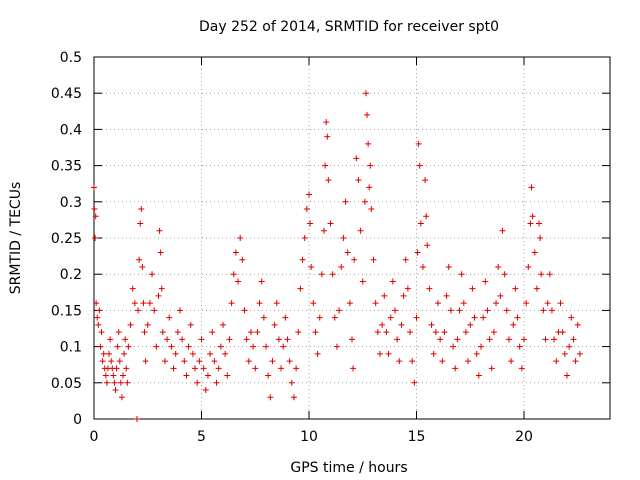 The width and height of the screenshot is (640, 480). Describe the element at coordinates (66, 239) in the screenshot. I see `y-tick-label: 0.25` at that location.